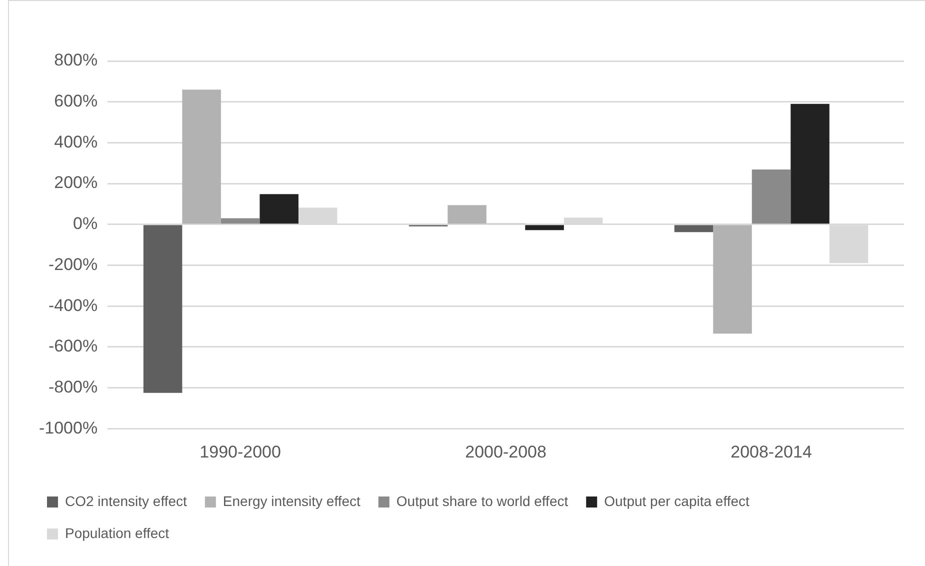  I want to click on x-tick-label: 2000-2008, so click(505, 452).